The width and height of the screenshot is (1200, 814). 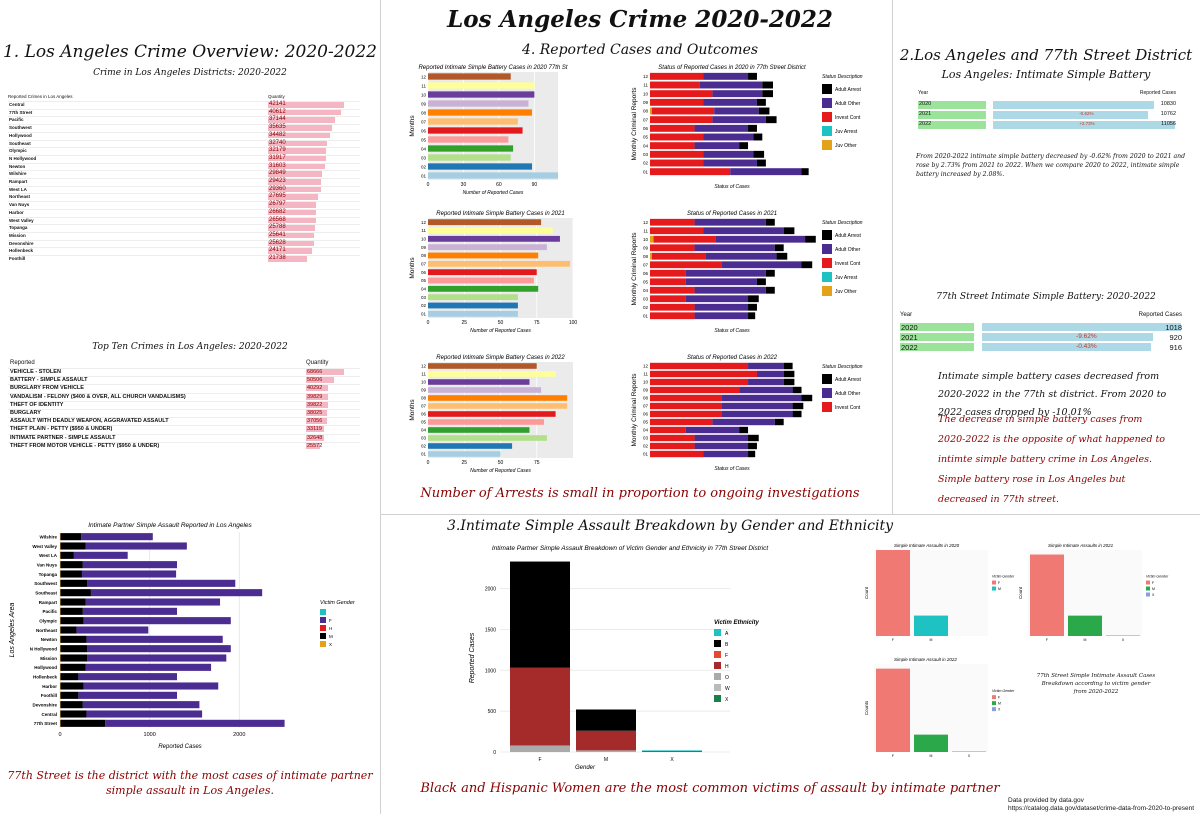 I want to click on area-label: Northeast, so click(x=47, y=630).